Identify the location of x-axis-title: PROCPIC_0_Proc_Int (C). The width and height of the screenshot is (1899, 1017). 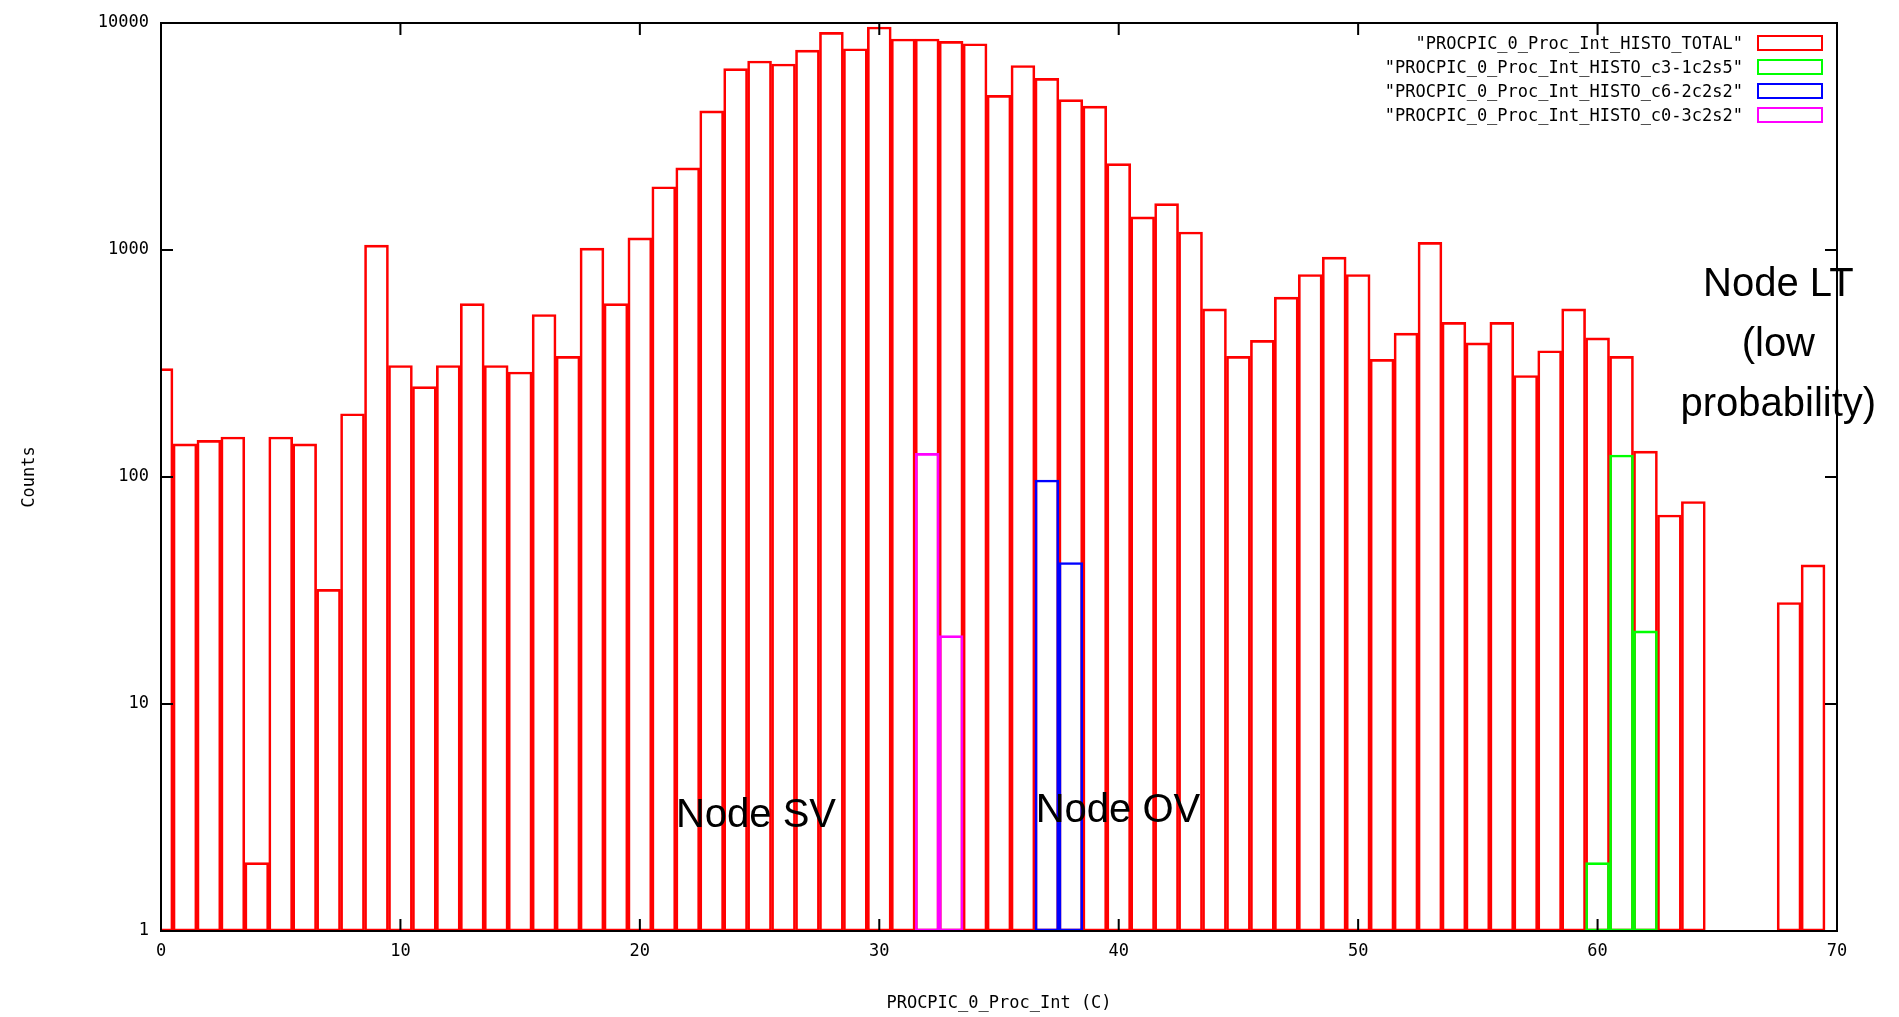
(999, 1002).